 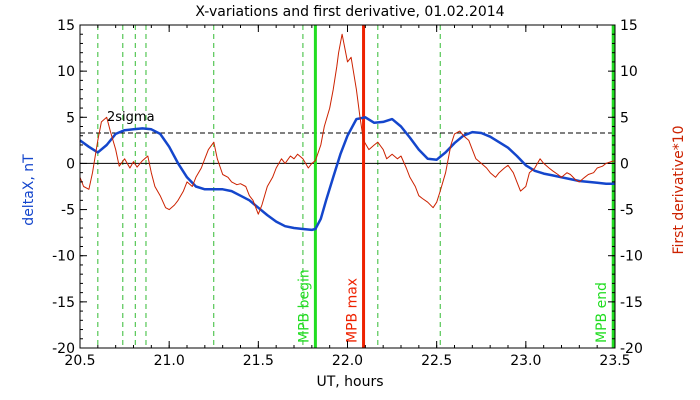 I want to click on x-tick-label: 21.5, so click(x=258, y=361).